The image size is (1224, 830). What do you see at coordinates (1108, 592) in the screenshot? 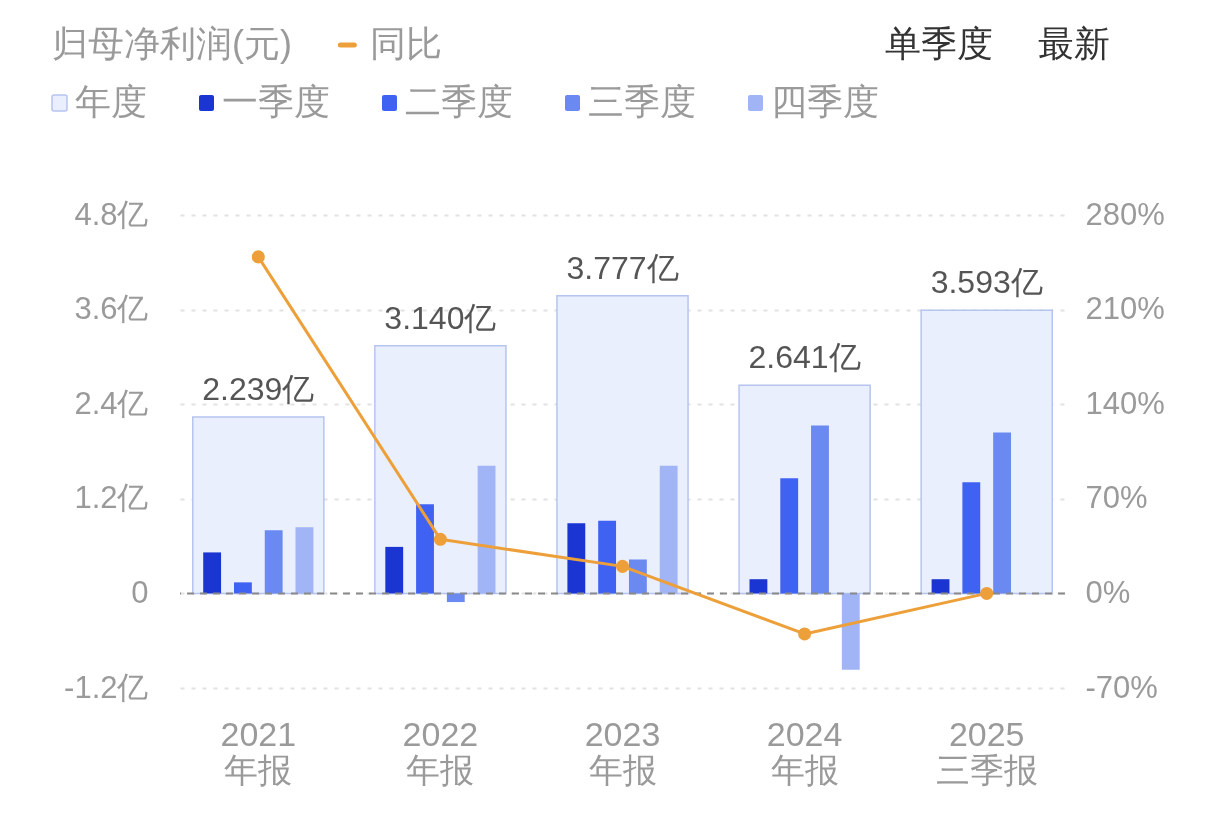
I see `y2-tick-label: 0%` at bounding box center [1108, 592].